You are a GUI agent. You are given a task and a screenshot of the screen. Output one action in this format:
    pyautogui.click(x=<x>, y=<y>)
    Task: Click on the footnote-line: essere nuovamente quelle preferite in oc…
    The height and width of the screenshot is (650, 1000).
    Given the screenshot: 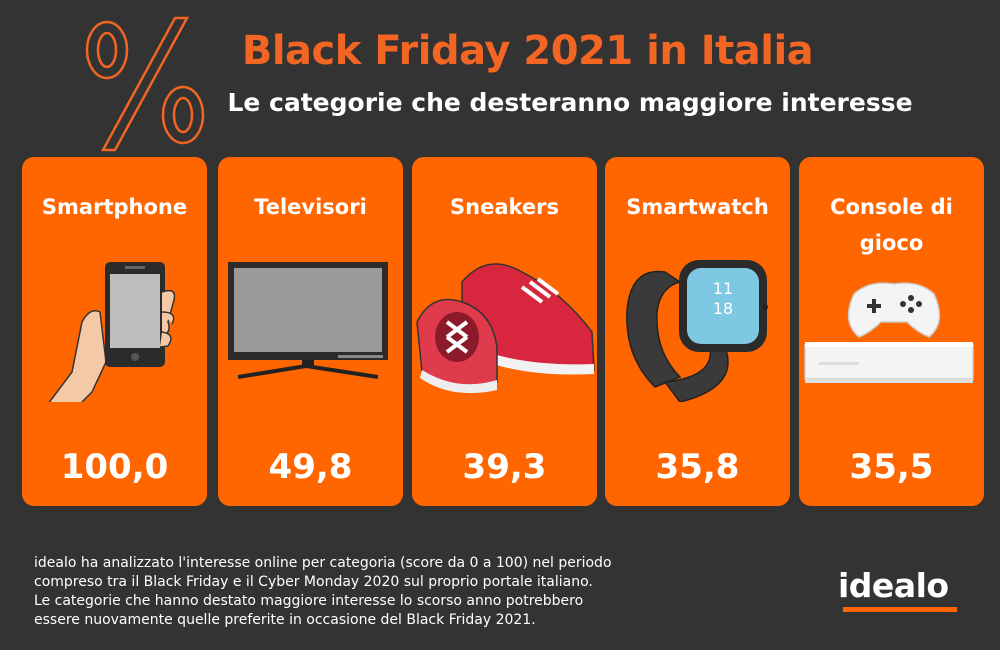 What is the action you would take?
    pyautogui.click(x=285, y=620)
    